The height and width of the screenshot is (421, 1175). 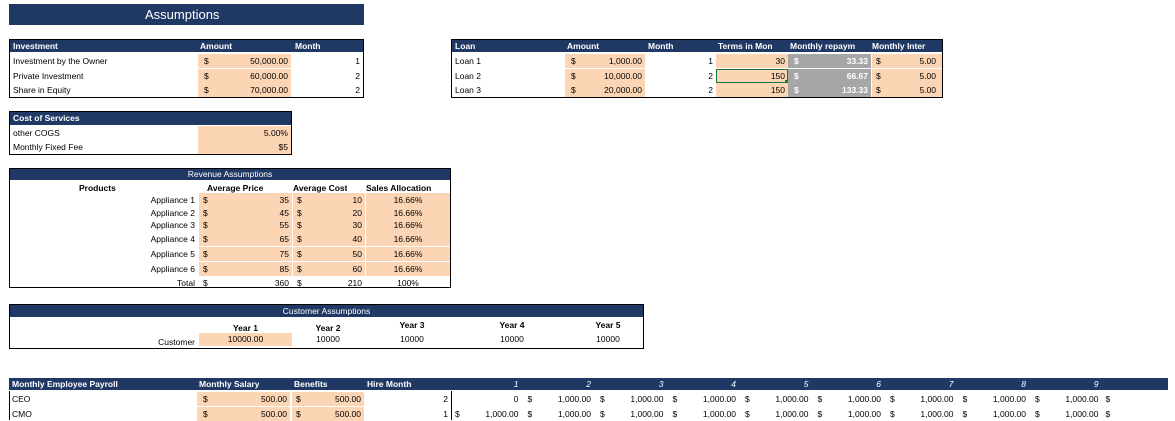 What do you see at coordinates (348, 414) in the screenshot?
I see `payroll-benefits-value: 500.00` at bounding box center [348, 414].